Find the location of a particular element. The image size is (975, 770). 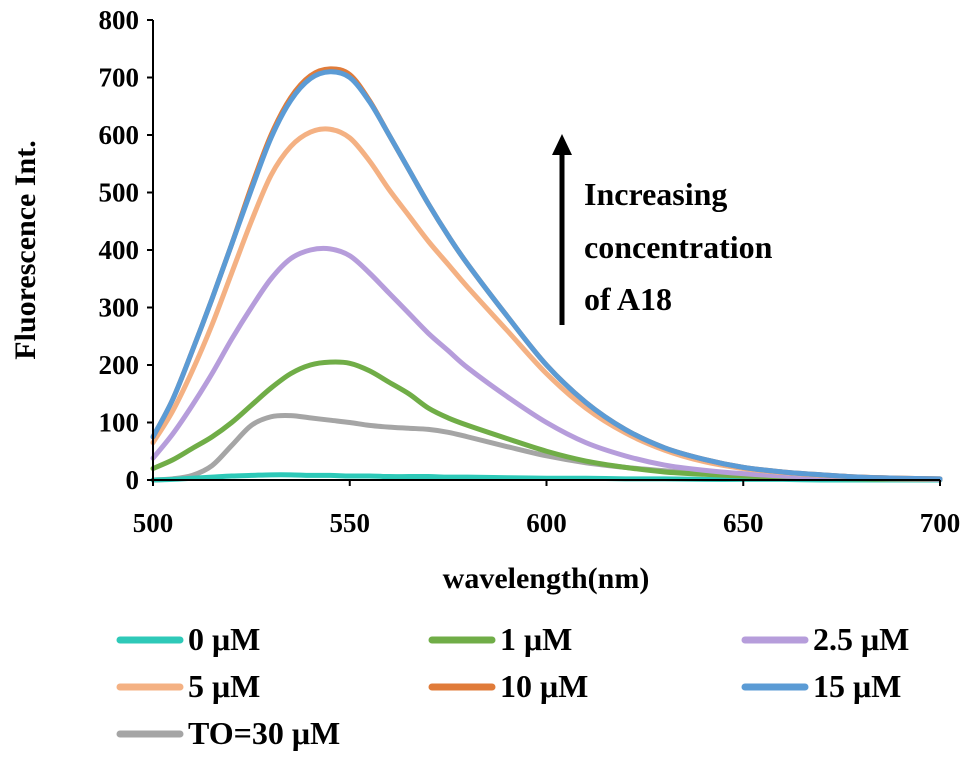

y-tick-label: 100 is located at coordinates (119, 423).